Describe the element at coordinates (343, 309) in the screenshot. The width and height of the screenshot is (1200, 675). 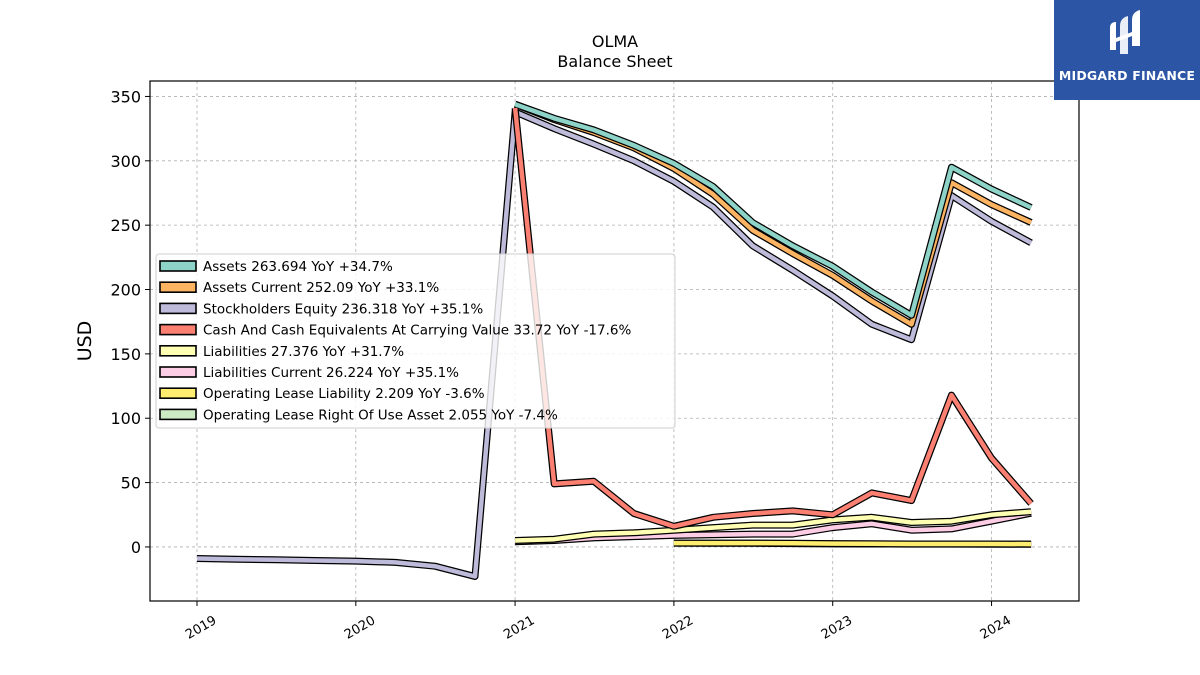
I see `legend-label: Stockholders Equity 236.318 YoY +35.1%` at that location.